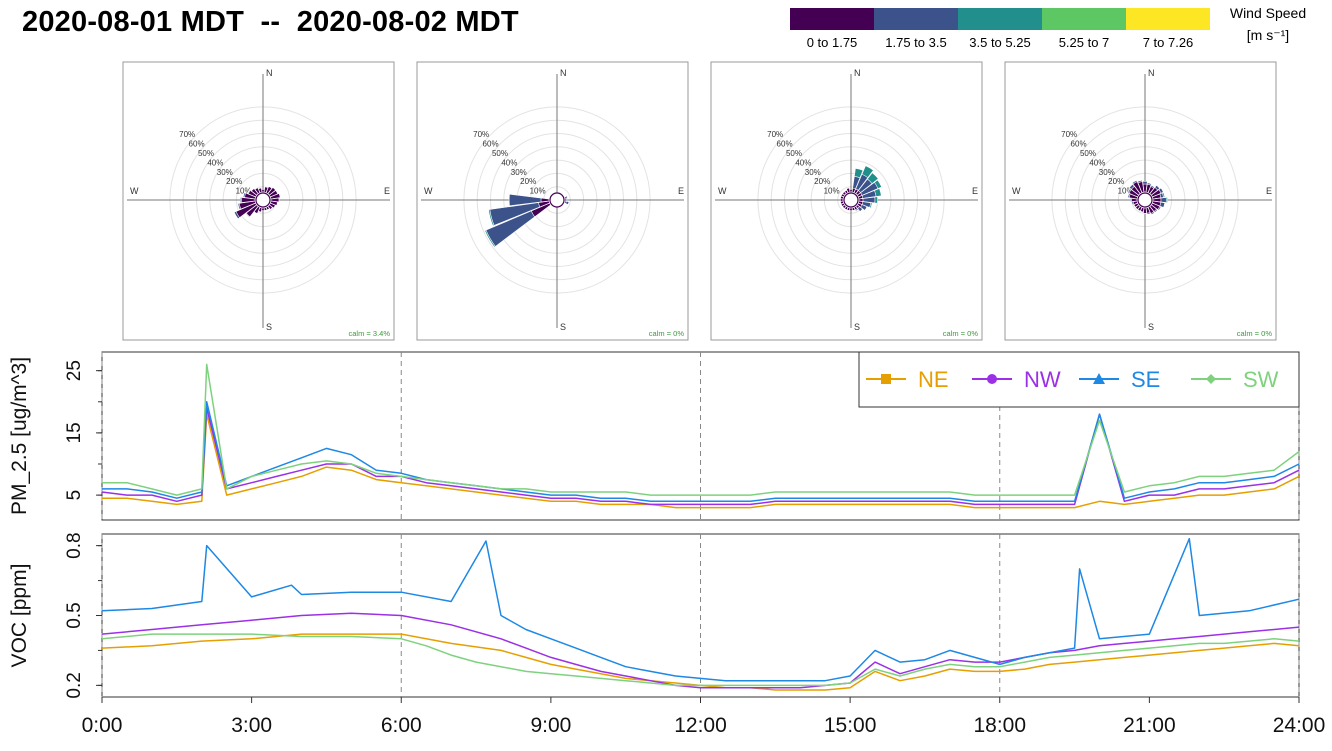 The height and width of the screenshot is (751, 1332). I want to click on rose-calm-label: calm = 3.4%, so click(370, 333).